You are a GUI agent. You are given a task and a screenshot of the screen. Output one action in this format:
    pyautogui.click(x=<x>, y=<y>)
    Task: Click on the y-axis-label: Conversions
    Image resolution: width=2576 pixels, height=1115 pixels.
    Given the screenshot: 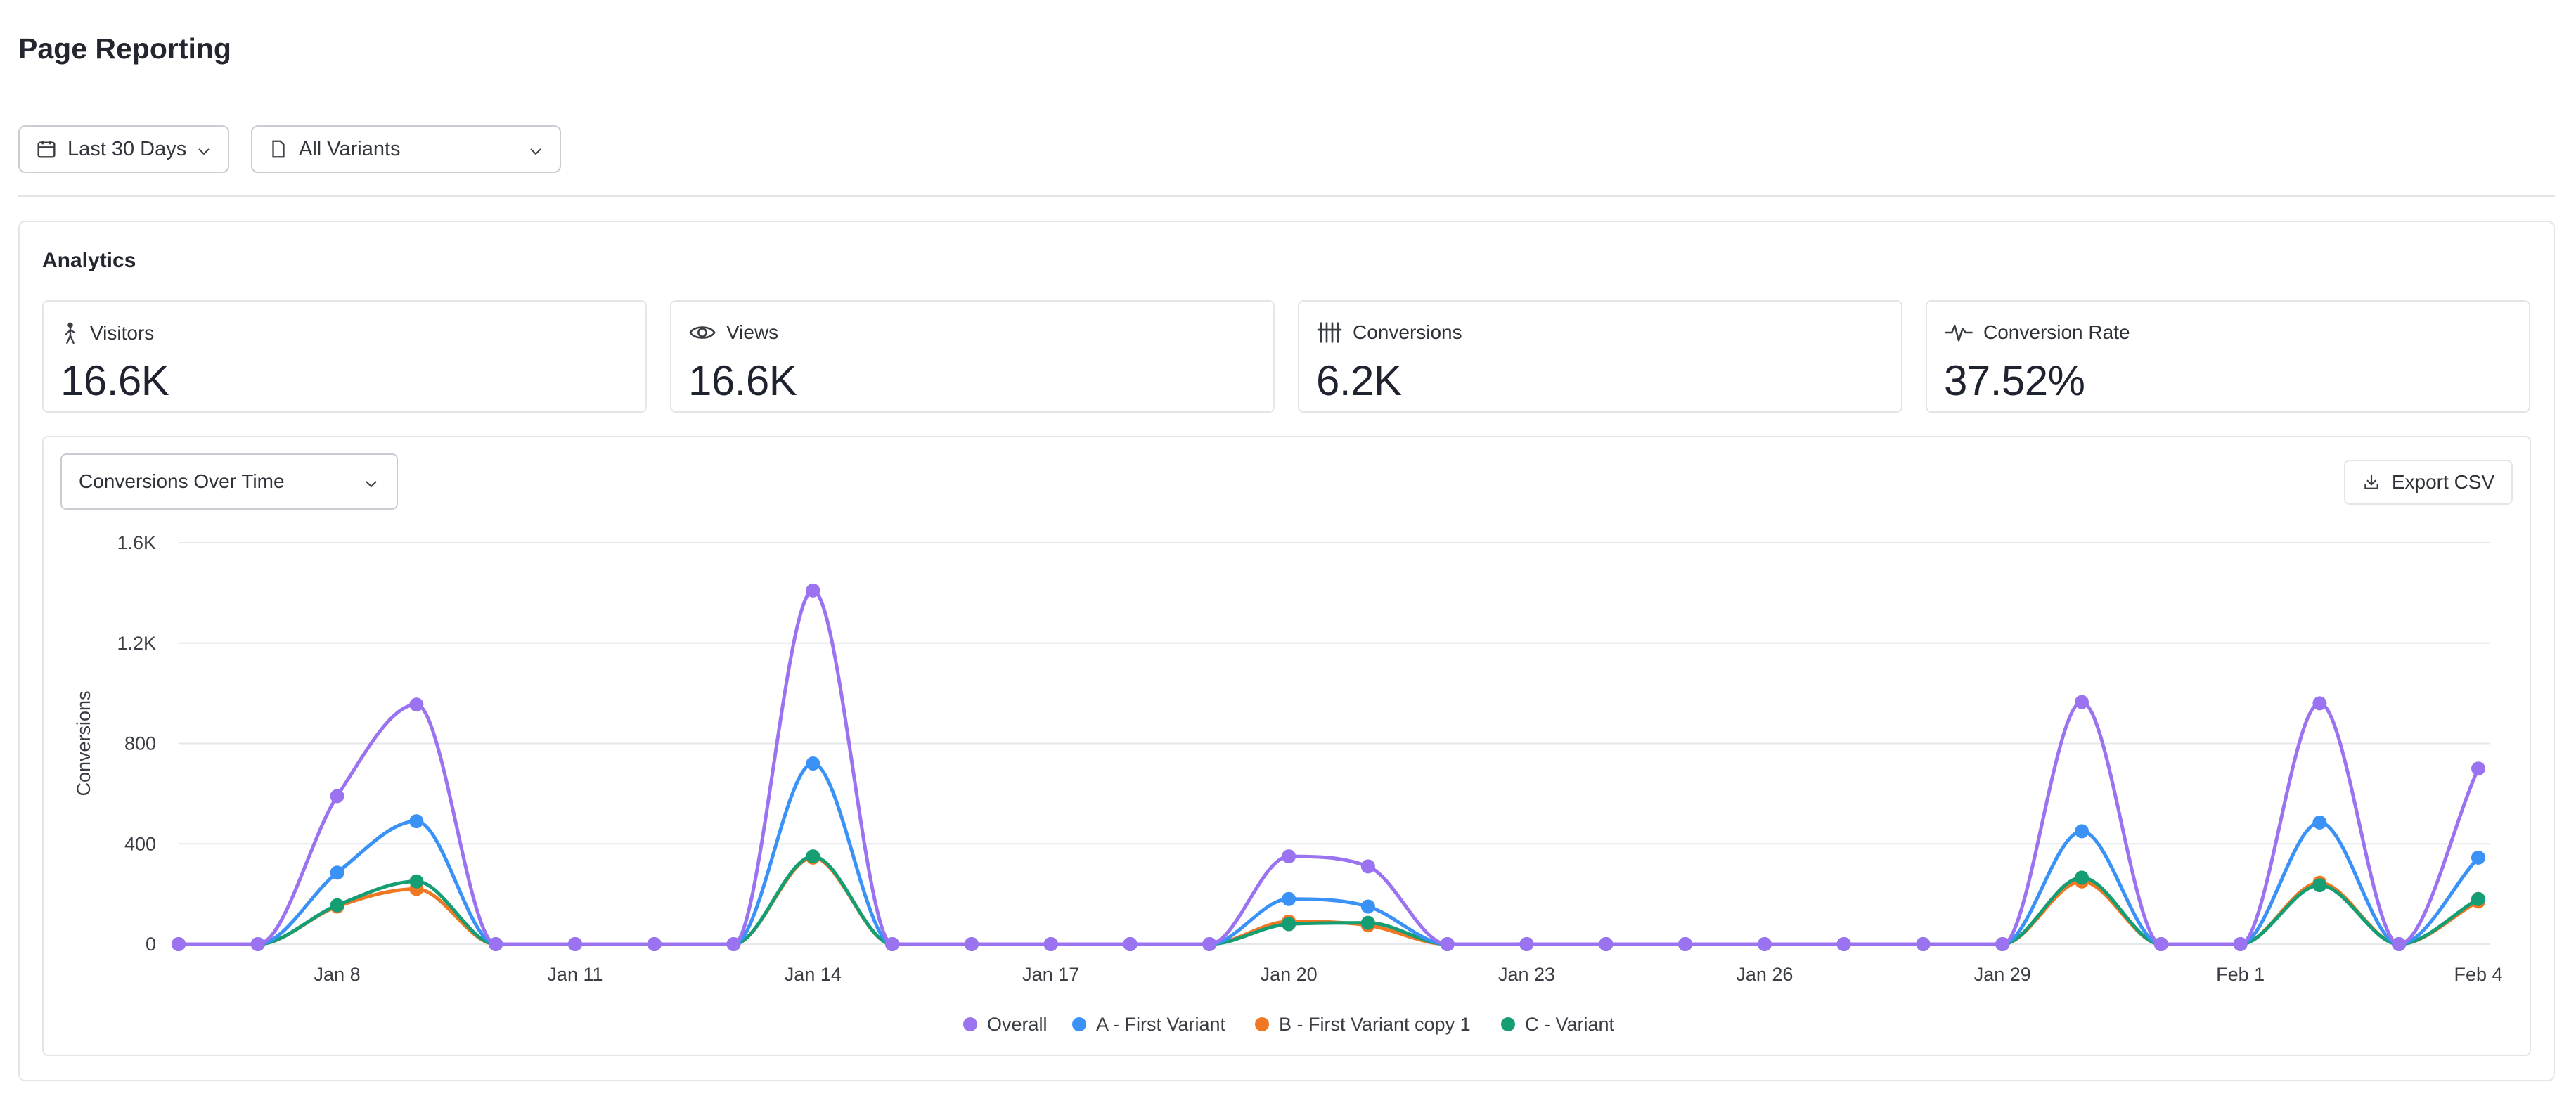 What is the action you would take?
    pyautogui.click(x=83, y=743)
    